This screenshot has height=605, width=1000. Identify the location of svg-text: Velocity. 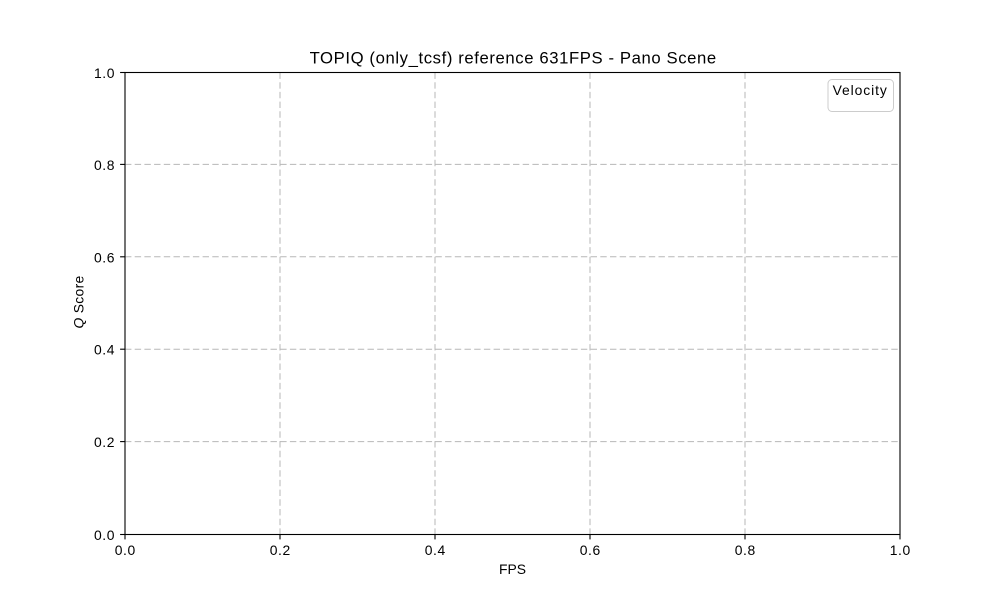
(860, 90).